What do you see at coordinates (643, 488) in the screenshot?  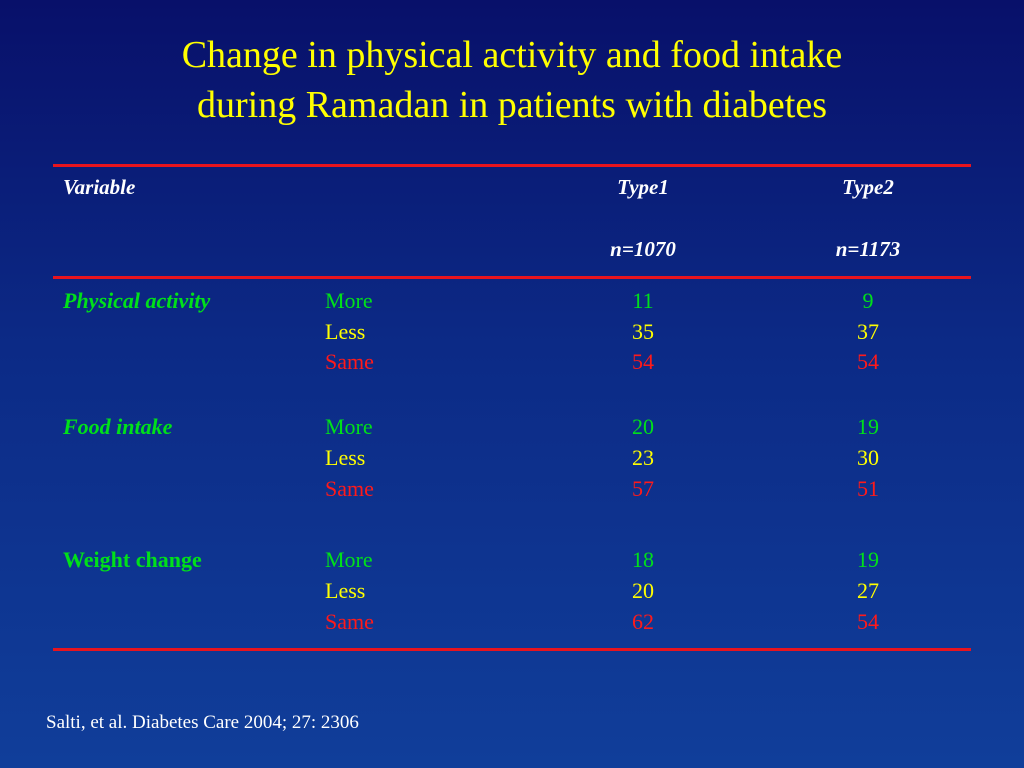 I see `cell-type1: 57` at bounding box center [643, 488].